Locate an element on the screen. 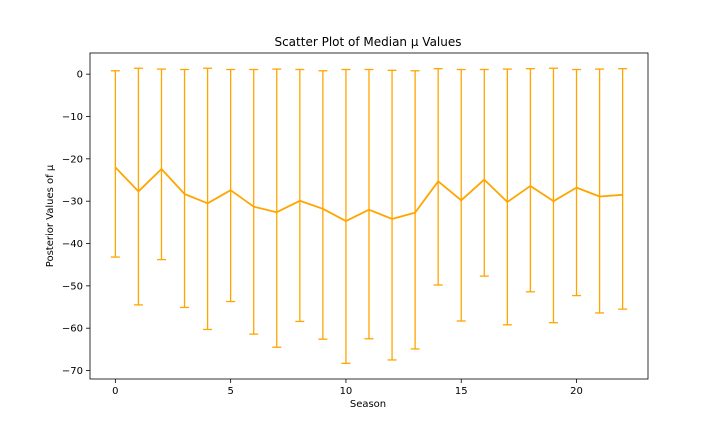 The height and width of the screenshot is (432, 720). y-tick-label: 0 is located at coordinates (80, 75).